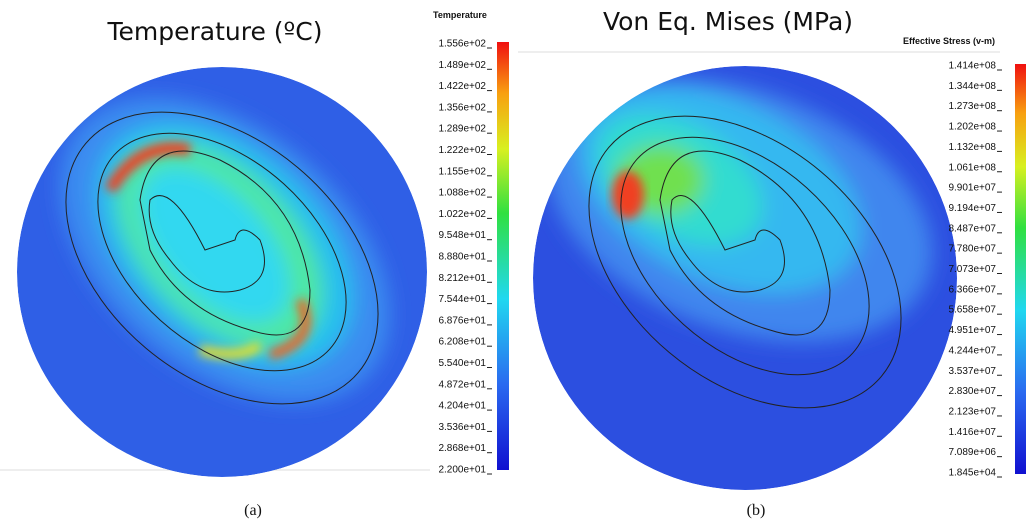  Describe the element at coordinates (972, 473) in the screenshot. I see `legend-label: 1.845e+04` at that location.